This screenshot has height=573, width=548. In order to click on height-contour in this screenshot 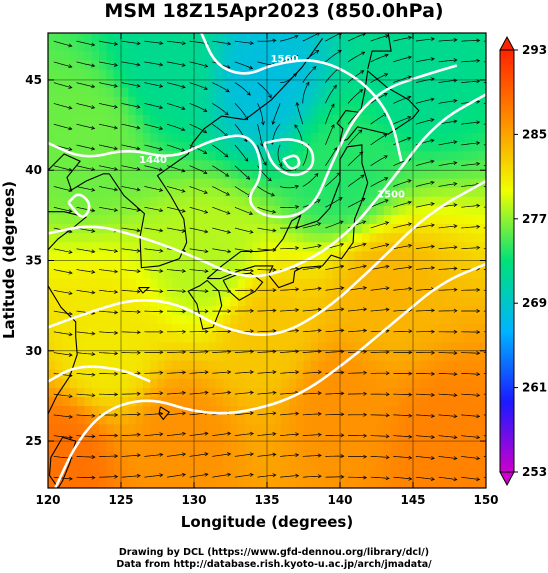, I will do `click(291, 162)`.